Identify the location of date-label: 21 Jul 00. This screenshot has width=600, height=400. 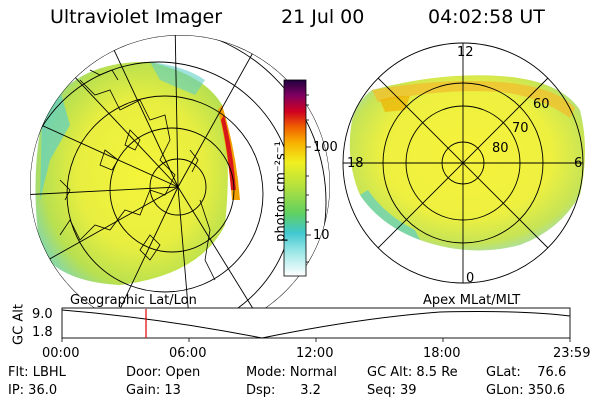
(323, 17).